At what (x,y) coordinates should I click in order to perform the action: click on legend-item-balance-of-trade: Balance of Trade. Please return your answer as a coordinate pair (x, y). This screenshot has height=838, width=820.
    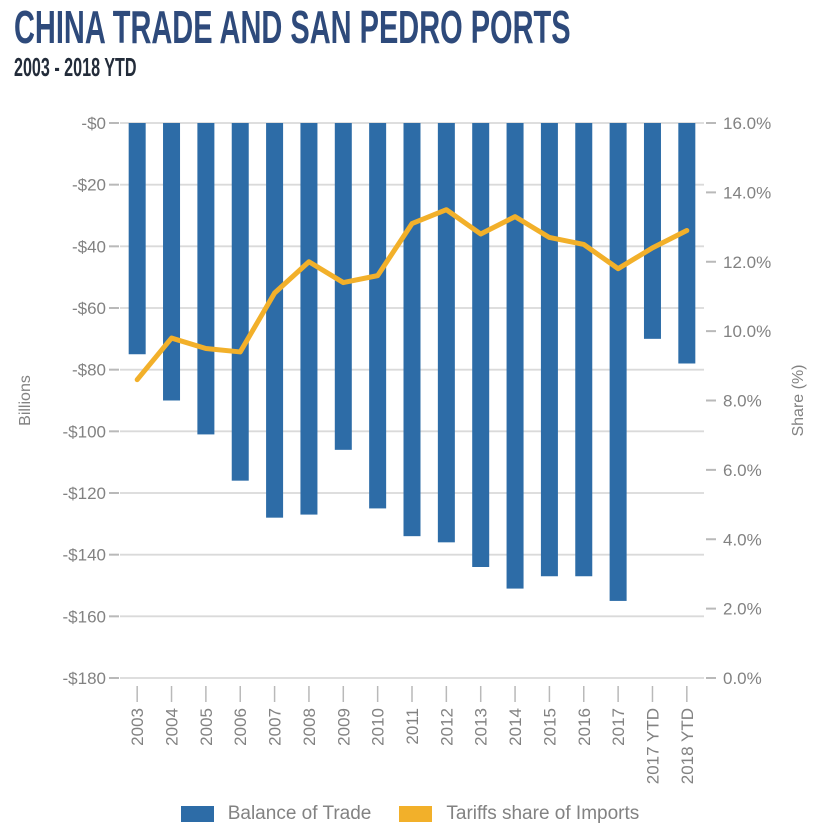
    Looking at the image, I should click on (276, 814).